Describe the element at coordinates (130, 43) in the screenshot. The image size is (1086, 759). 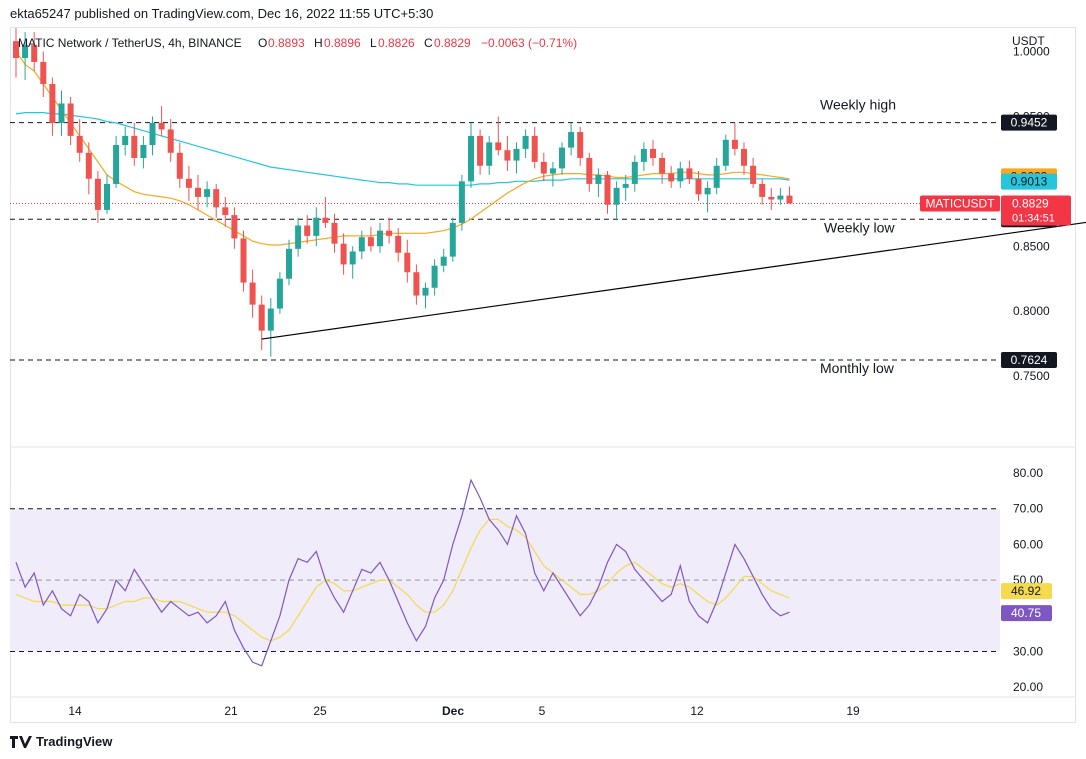
I see `legend-symbol: MATIC Network / TetherUS, 4h, BINANCE` at that location.